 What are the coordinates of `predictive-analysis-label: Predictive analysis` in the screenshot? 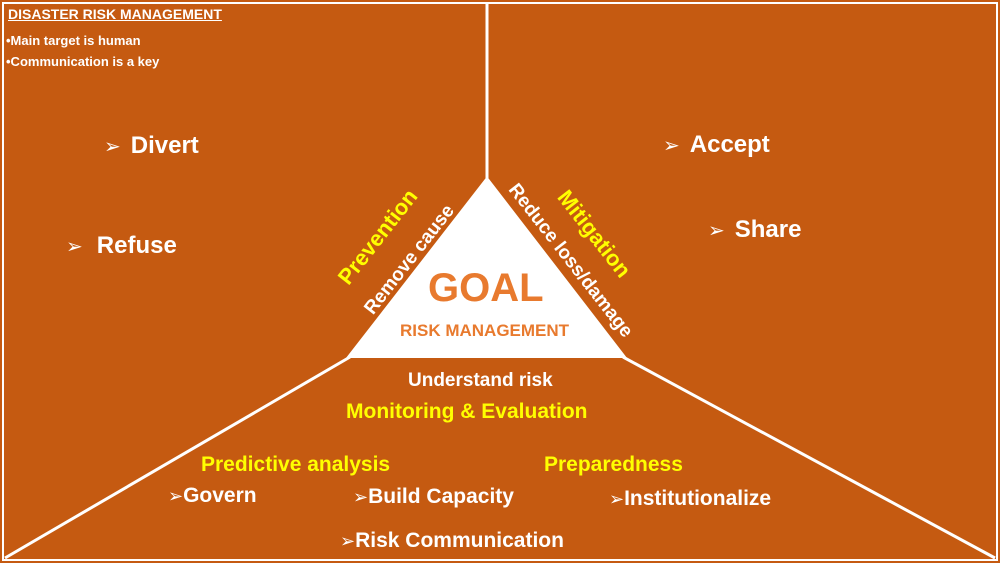 It's located at (296, 464).